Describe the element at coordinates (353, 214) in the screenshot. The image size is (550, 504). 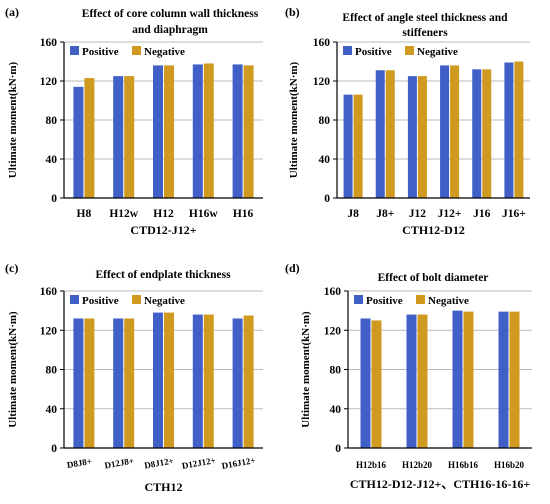
I see `x-tick-label: J8` at that location.